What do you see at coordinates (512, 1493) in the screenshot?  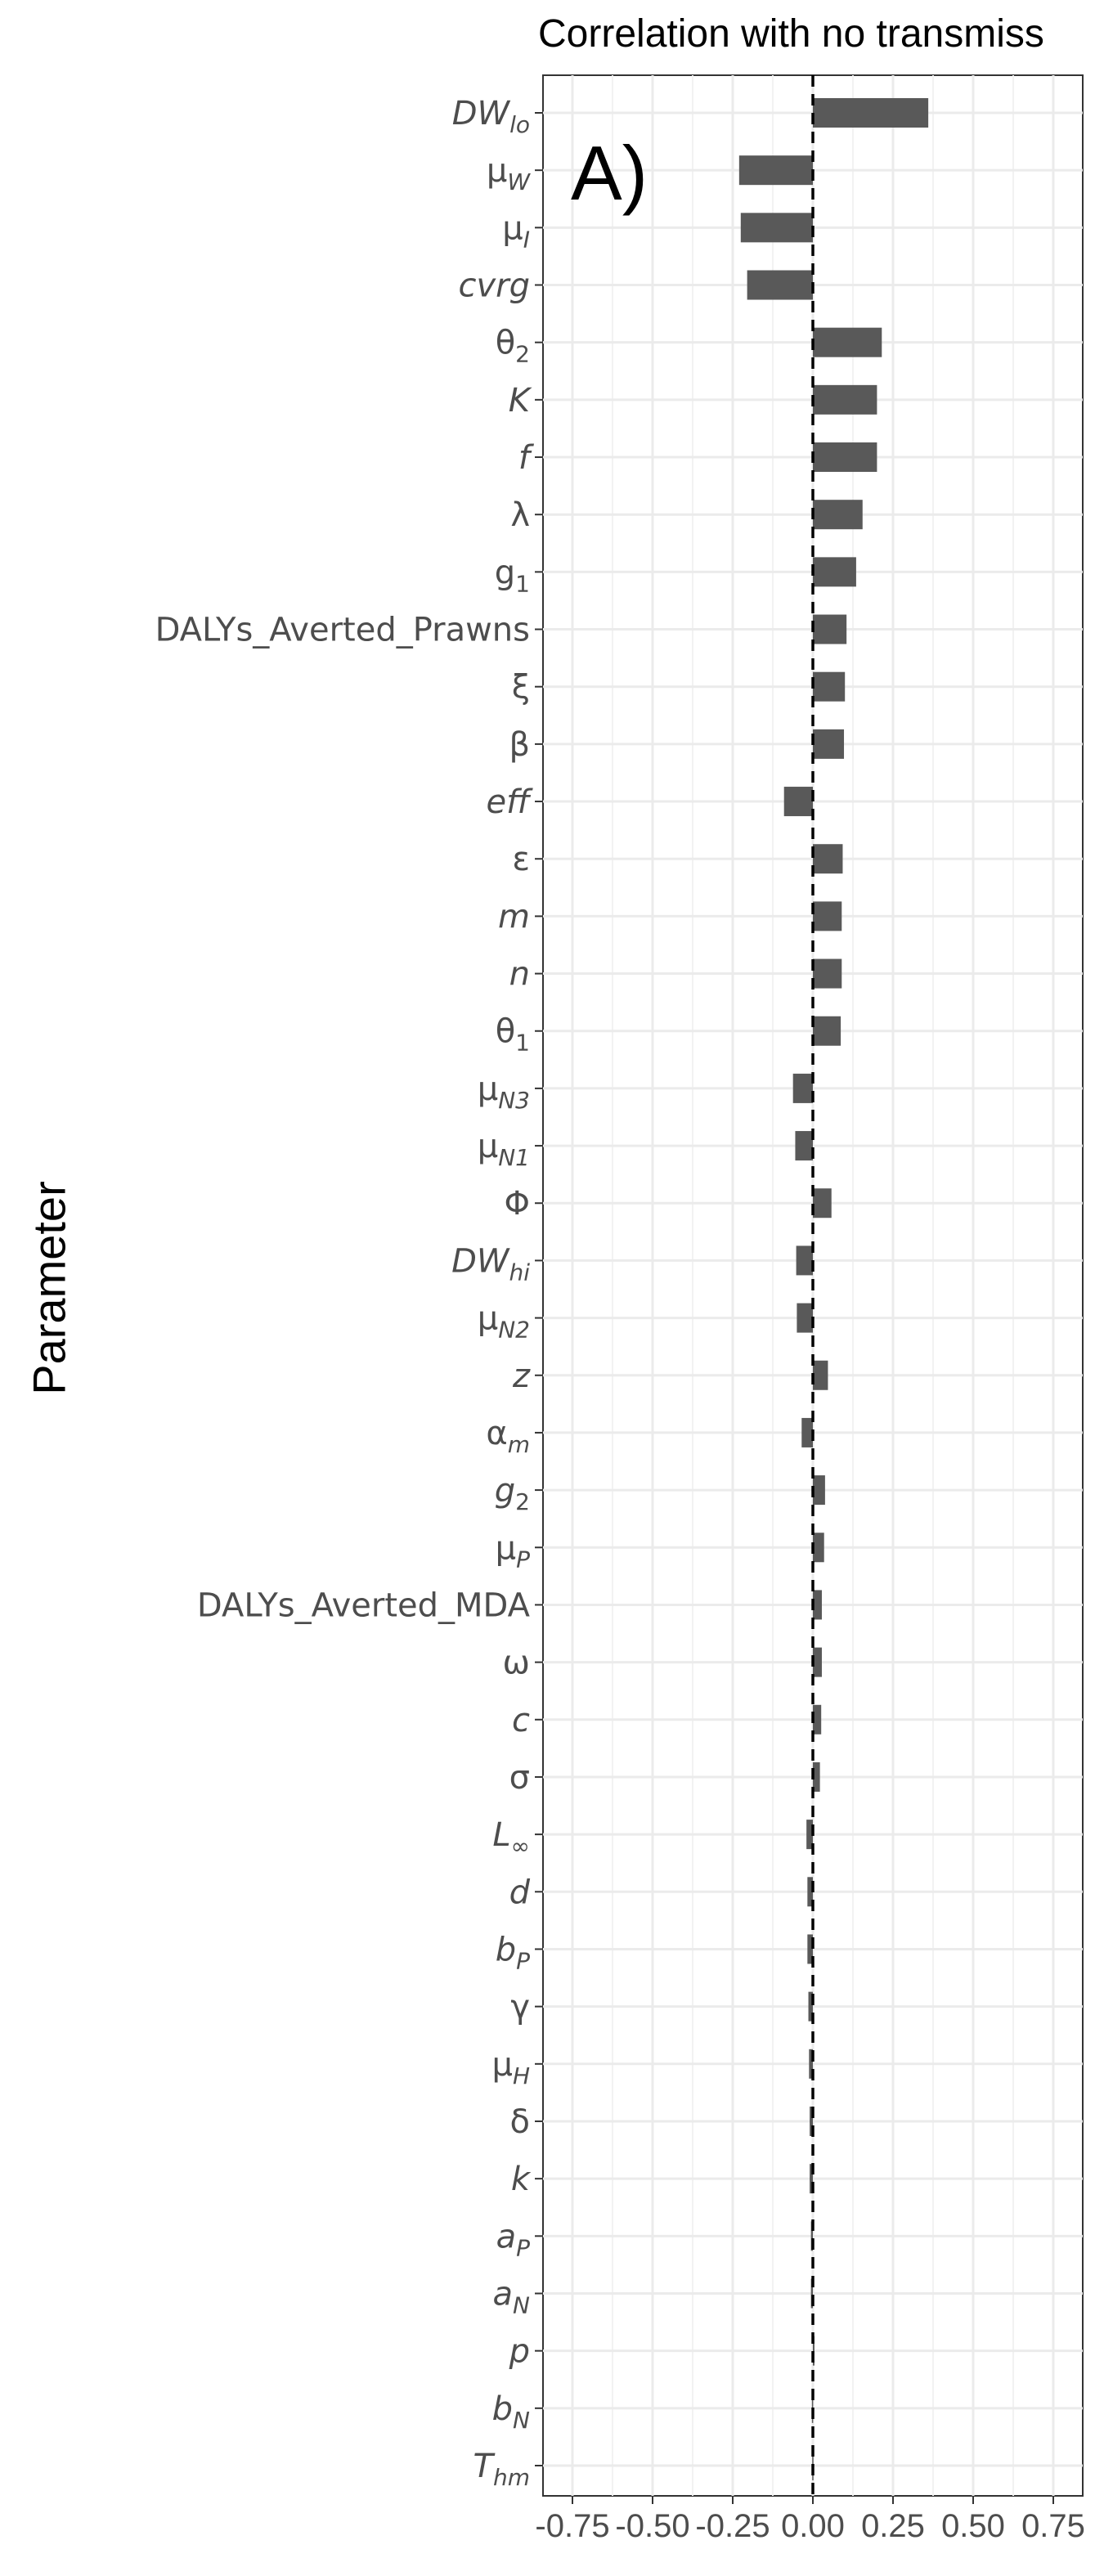 I see `y-tick-label: g2` at bounding box center [512, 1493].